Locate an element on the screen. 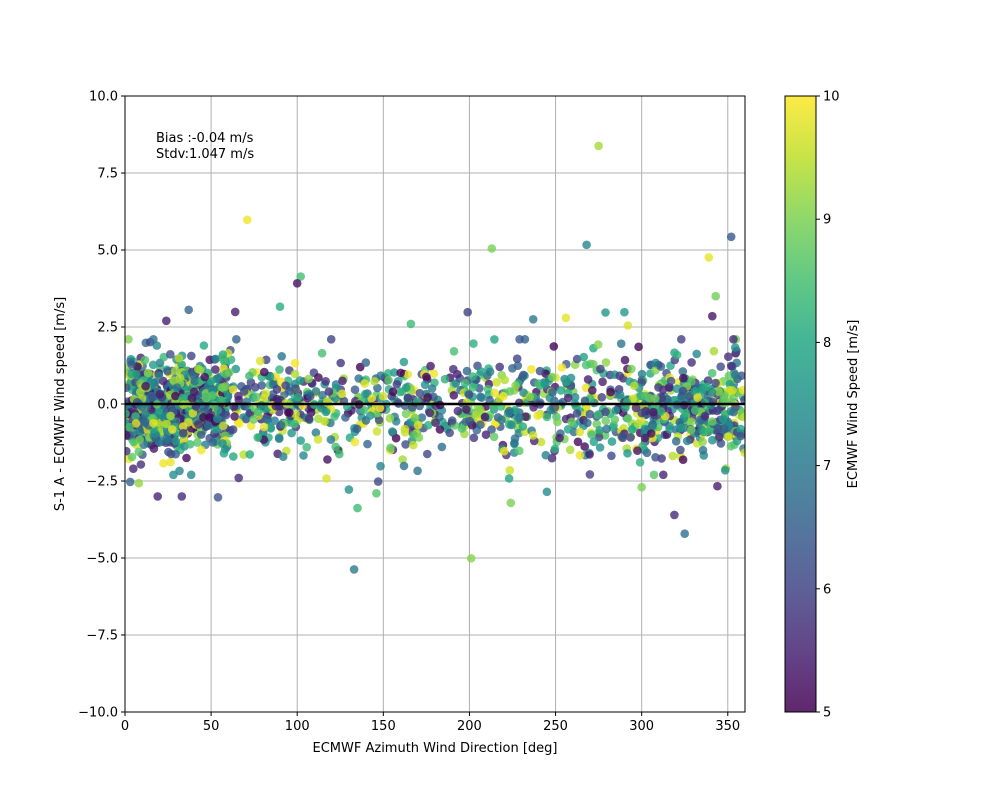 Image resolution: width=1000 pixels, height=800 pixels. x-axis-label: ECMWF Azimuth Wind Direction [deg] is located at coordinates (435, 748).